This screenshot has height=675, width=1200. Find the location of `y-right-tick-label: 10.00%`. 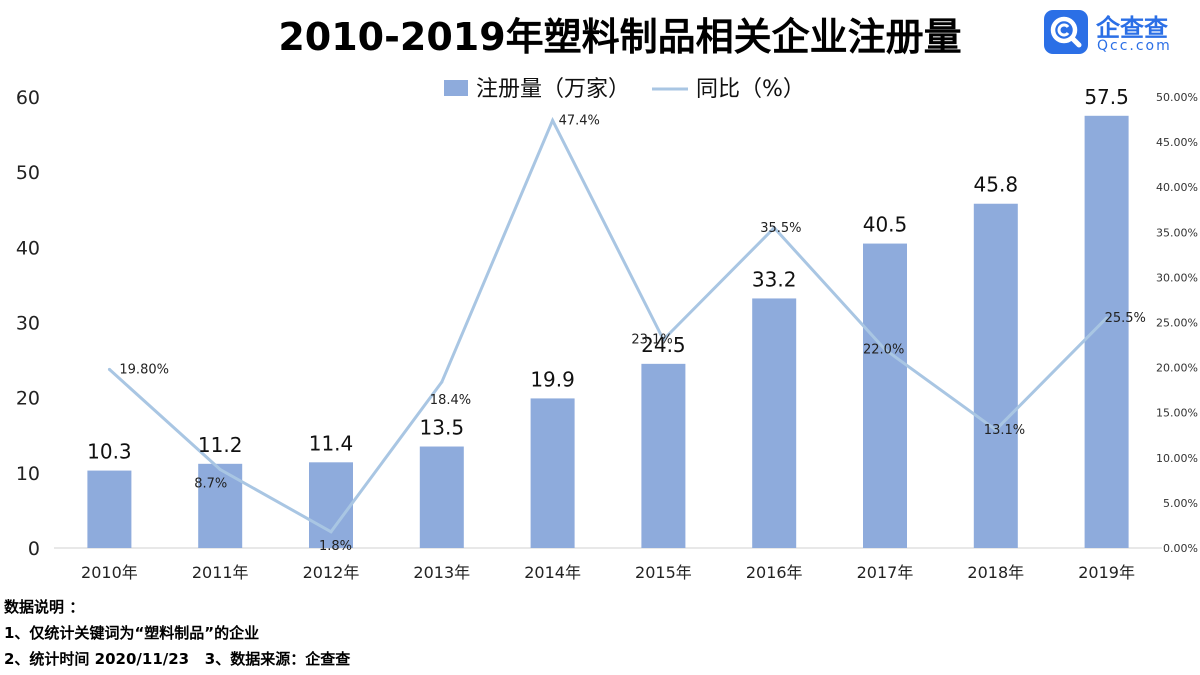

y-right-tick-label: 10.00% is located at coordinates (1177, 458).